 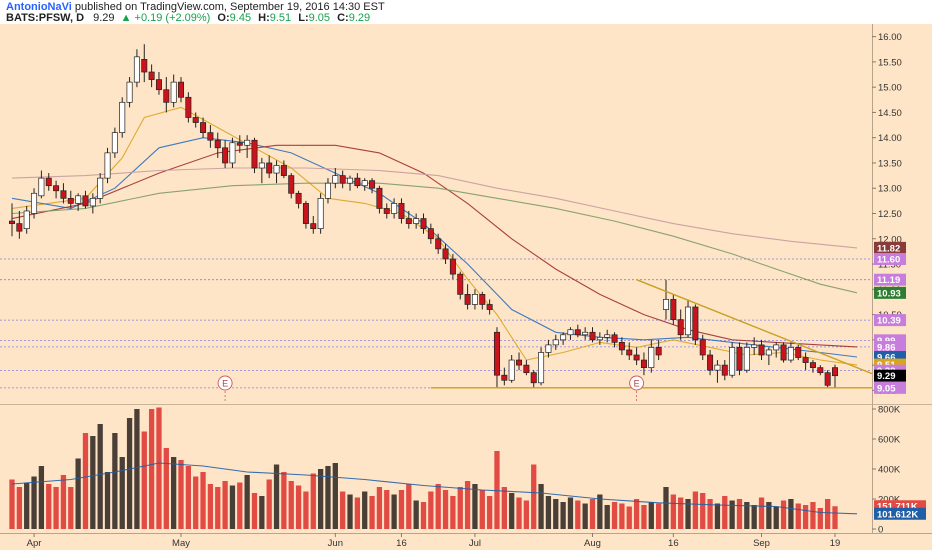 What do you see at coordinates (888, 280) in the screenshot?
I see `price-tag-label: 11.19` at bounding box center [888, 280].